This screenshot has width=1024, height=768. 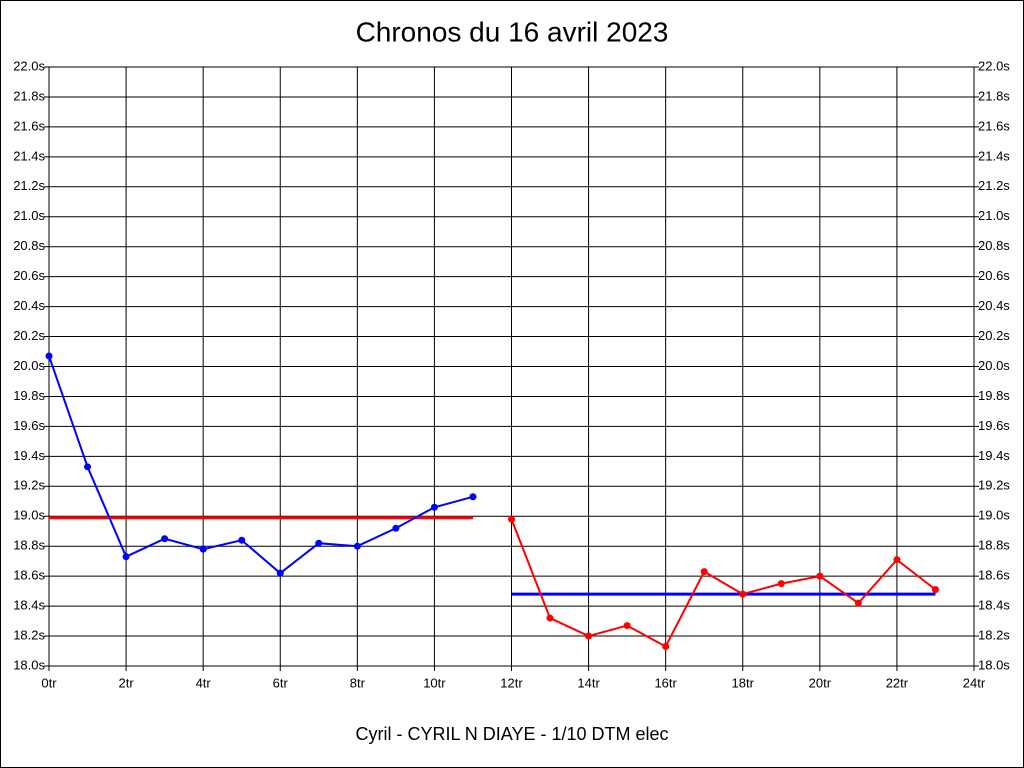 I want to click on y-tick-label: 21.0s, so click(x=29, y=215).